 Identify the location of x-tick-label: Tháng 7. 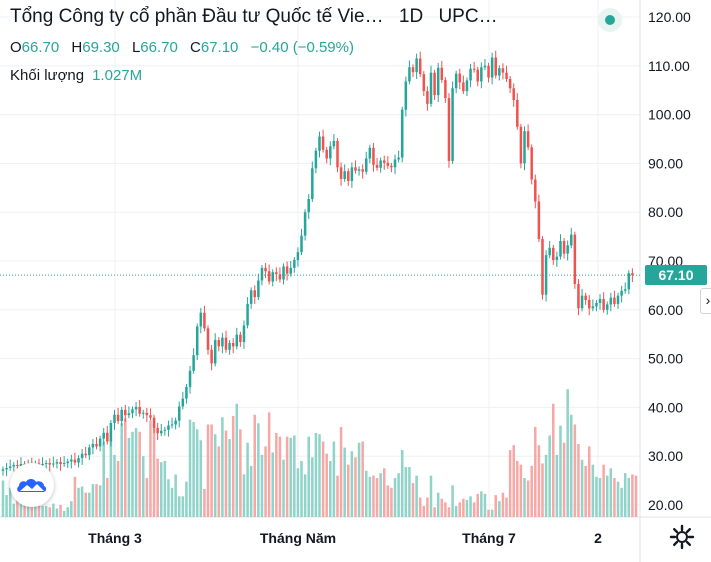
(489, 538).